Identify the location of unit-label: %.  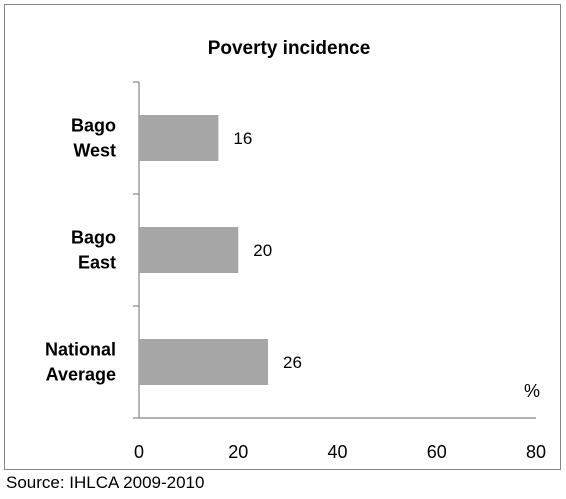
(532, 391).